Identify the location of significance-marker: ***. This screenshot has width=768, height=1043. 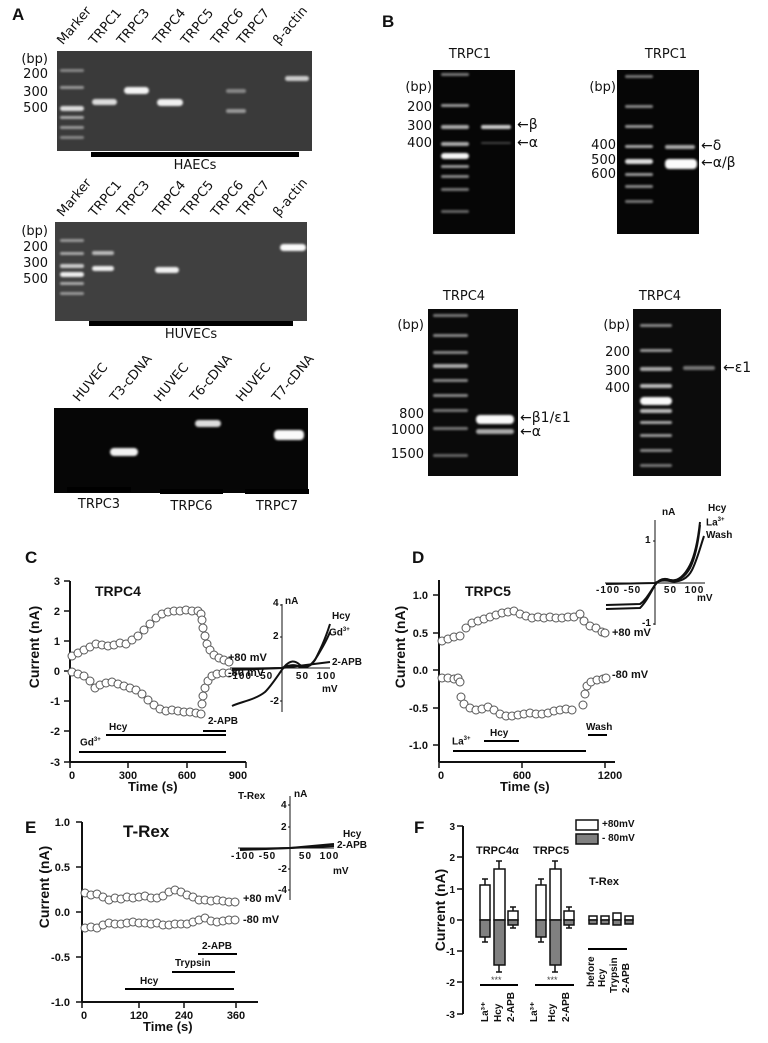
(552, 980).